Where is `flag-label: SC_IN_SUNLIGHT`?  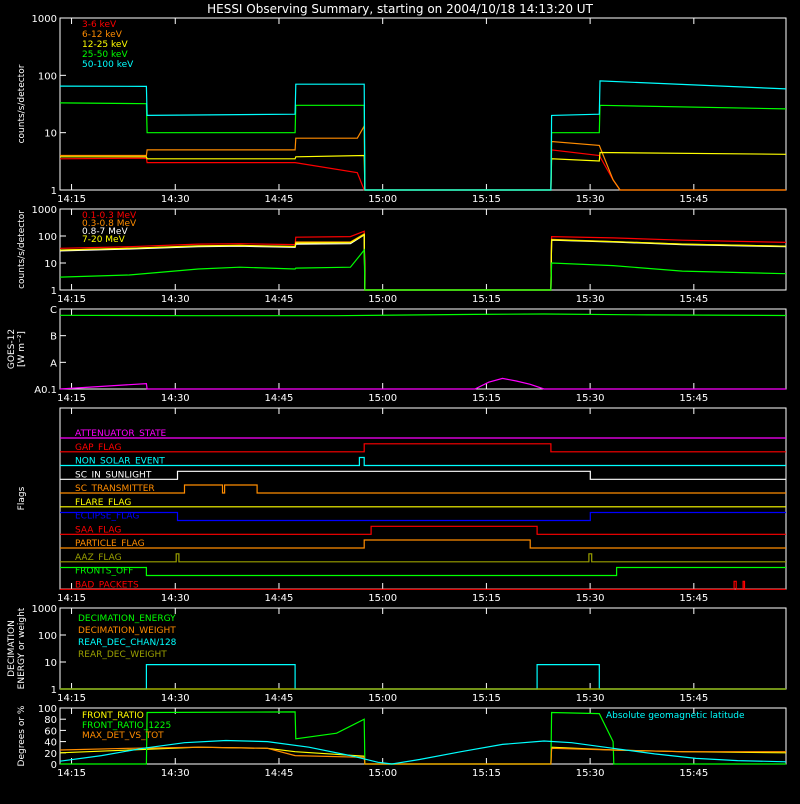
flag-label: SC_IN_SUNLIGHT is located at coordinates (113, 475).